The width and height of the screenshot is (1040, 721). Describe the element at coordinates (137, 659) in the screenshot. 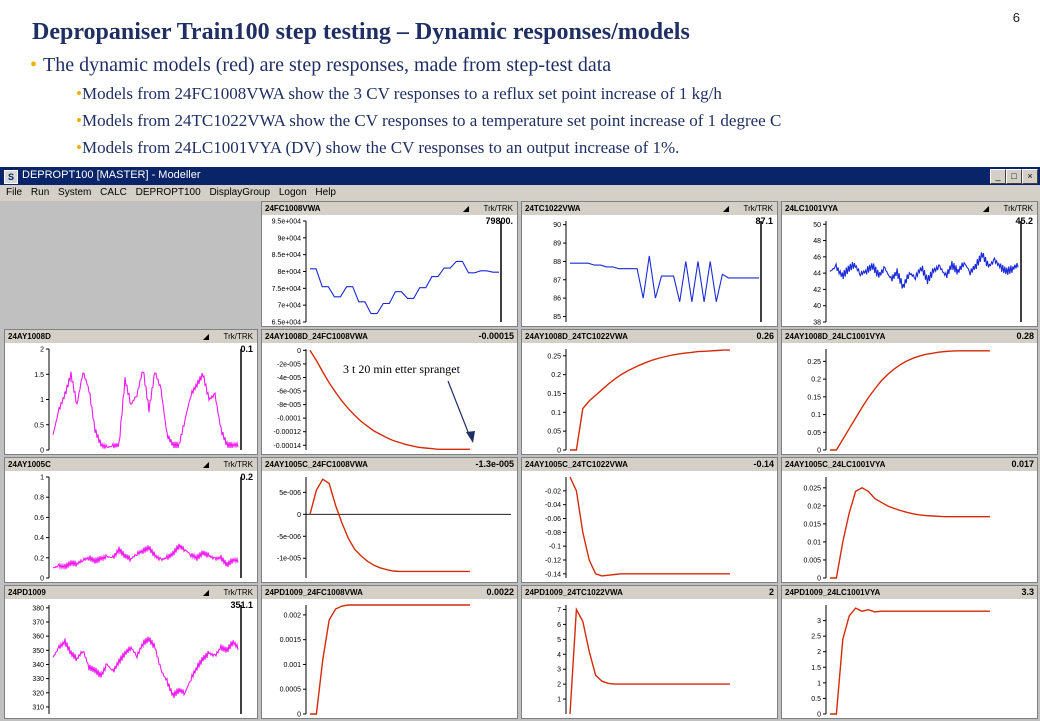

I see `plot-area: 380 370 360 350 340 330 320 310` at that location.